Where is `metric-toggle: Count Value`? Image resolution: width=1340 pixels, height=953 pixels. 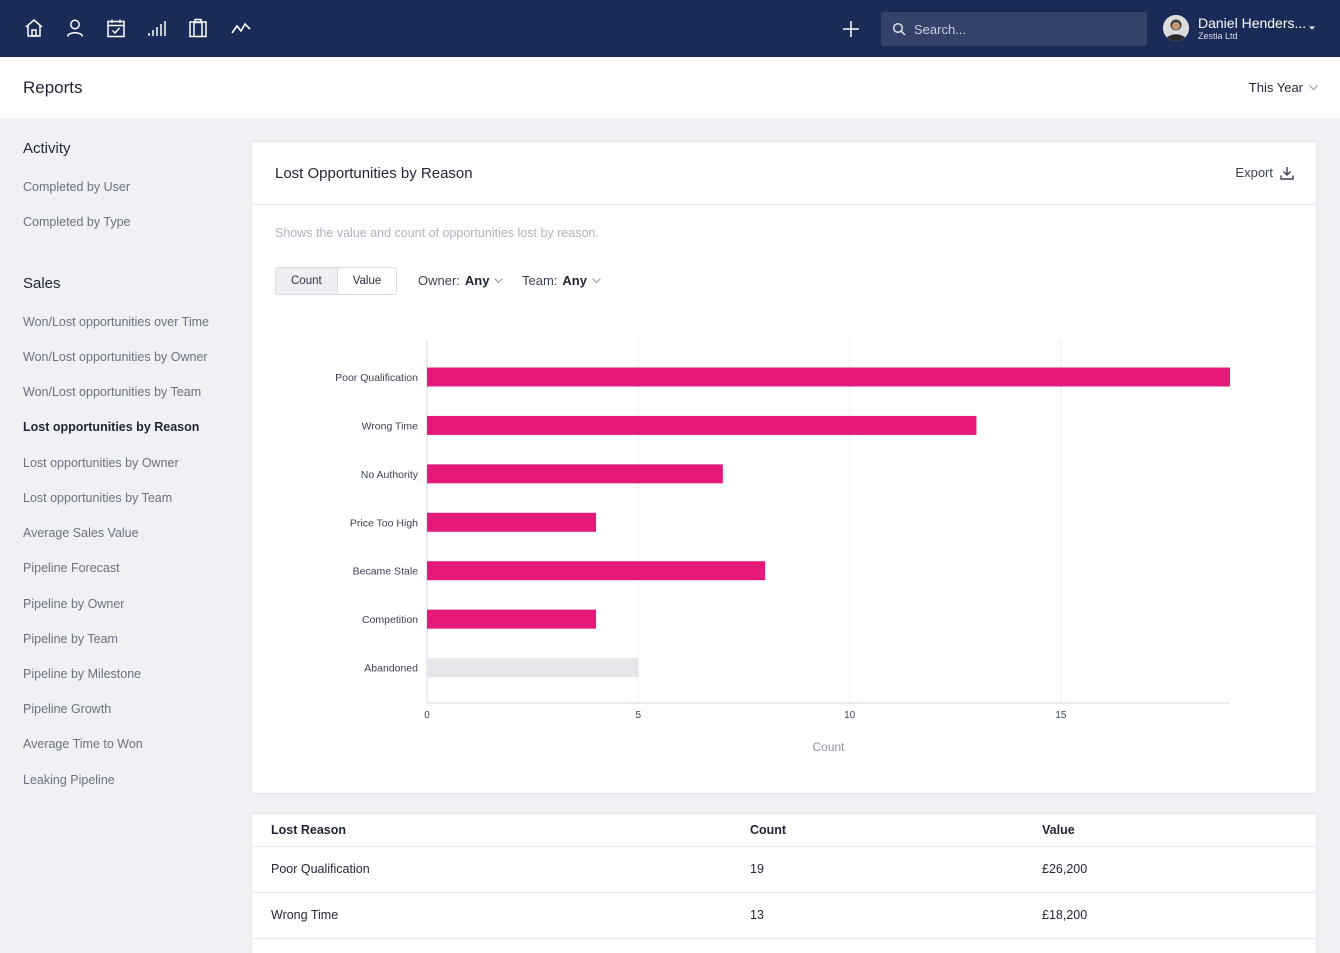
metric-toggle: Count Value is located at coordinates (336, 281).